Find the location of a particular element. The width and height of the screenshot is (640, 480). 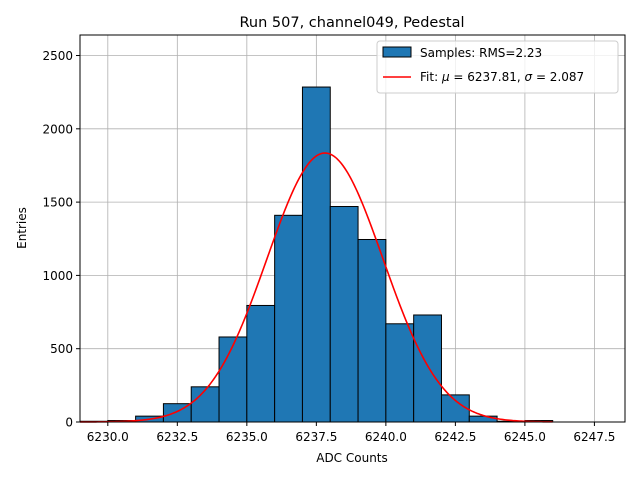

legend-fit-sigma-symbol: σ is located at coordinates (529, 77).